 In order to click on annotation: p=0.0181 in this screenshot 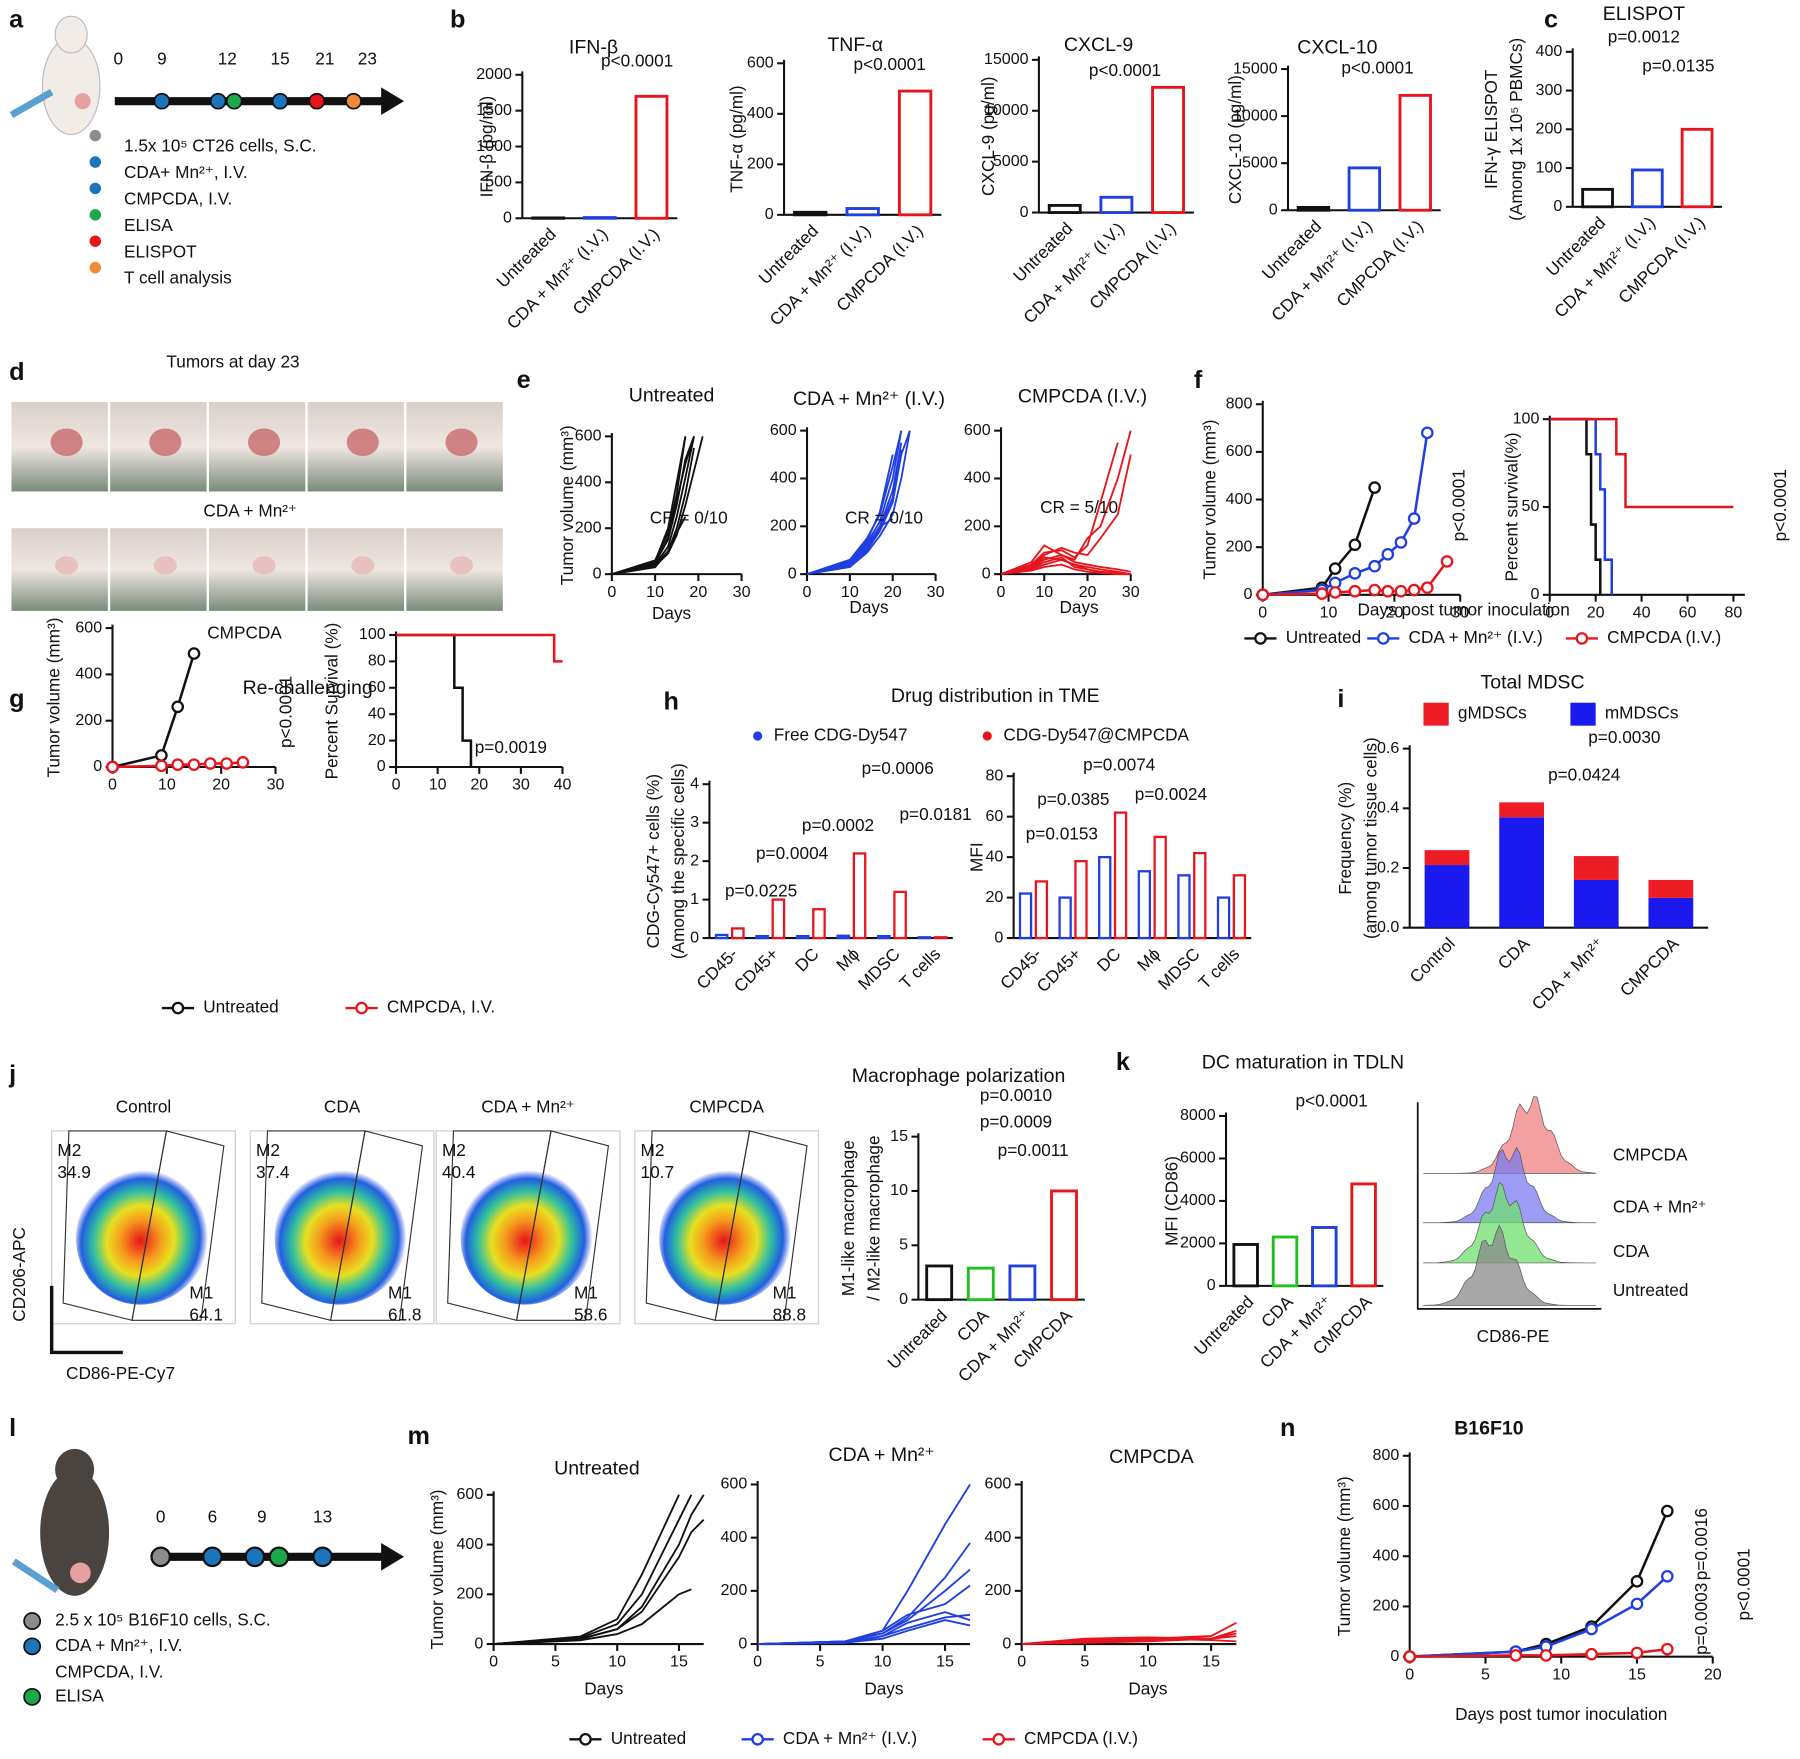, I will do `click(935, 814)`.